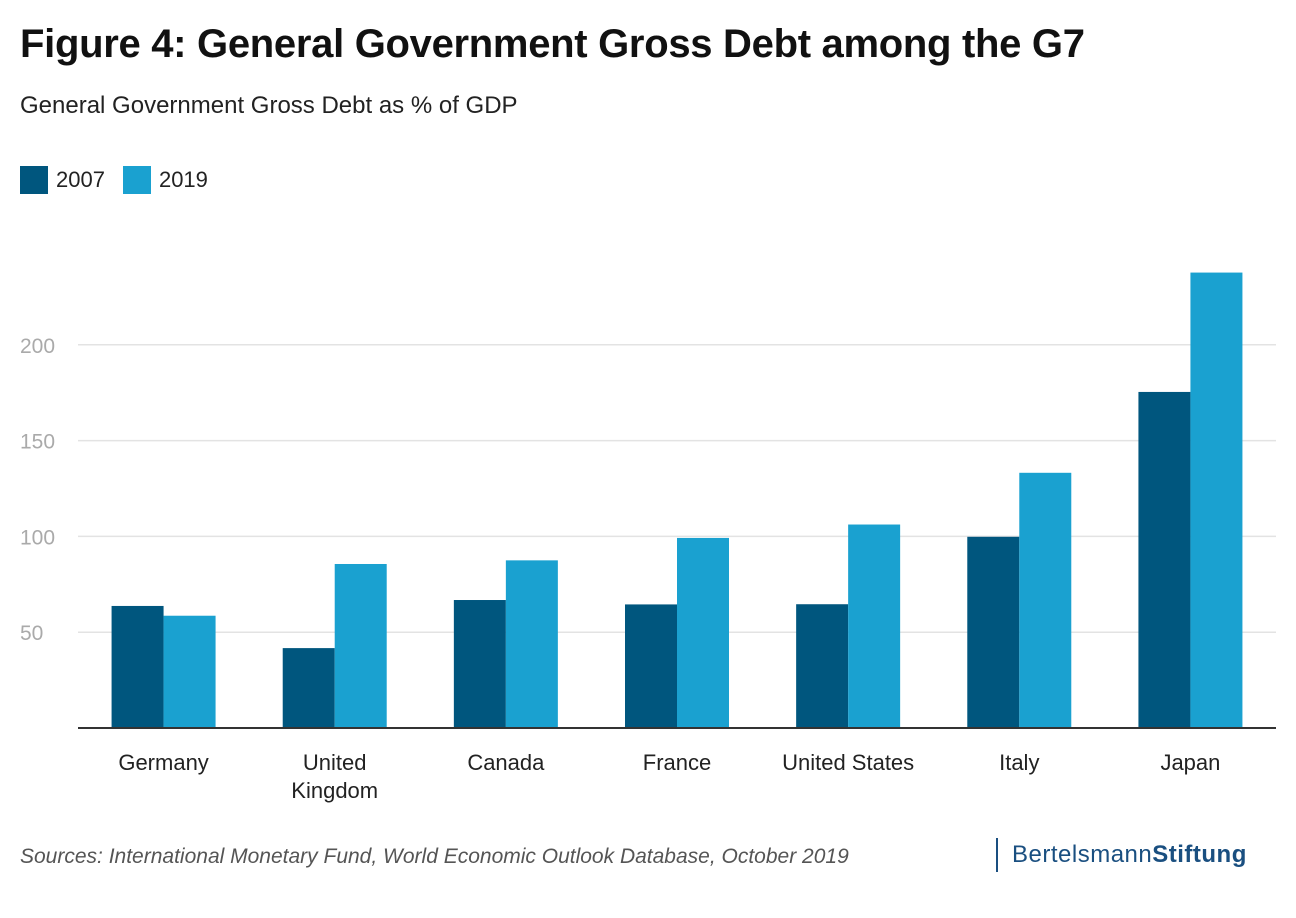  What do you see at coordinates (80, 179) in the screenshot?
I see `legend-label-2007: 2007` at bounding box center [80, 179].